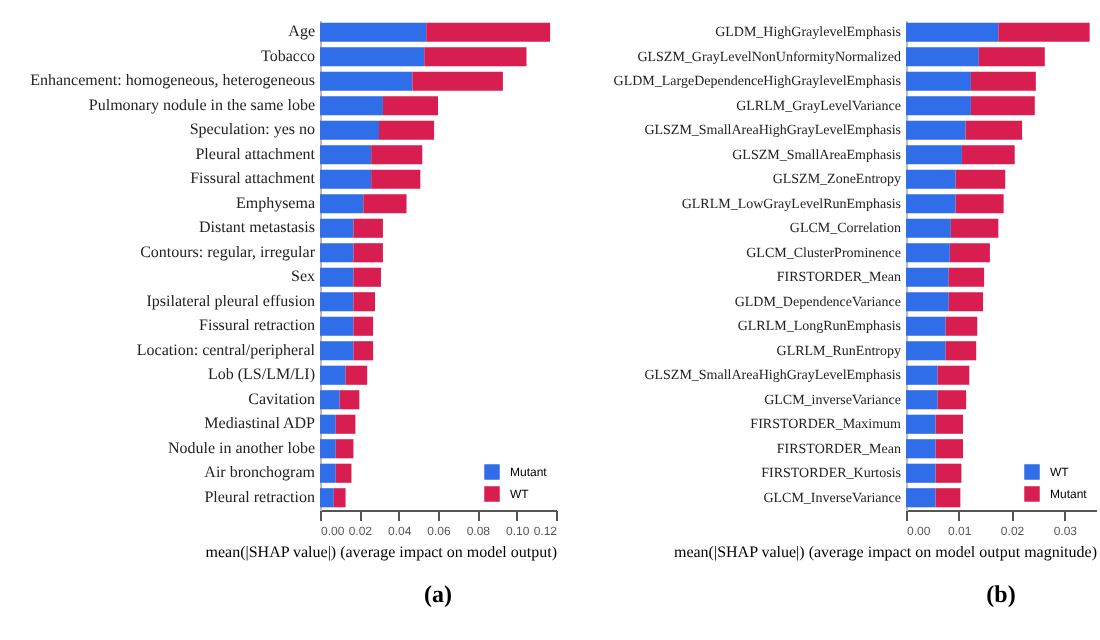 This screenshot has width=1100, height=640. I want to click on y-tick-label: Cavitation, so click(281, 398).